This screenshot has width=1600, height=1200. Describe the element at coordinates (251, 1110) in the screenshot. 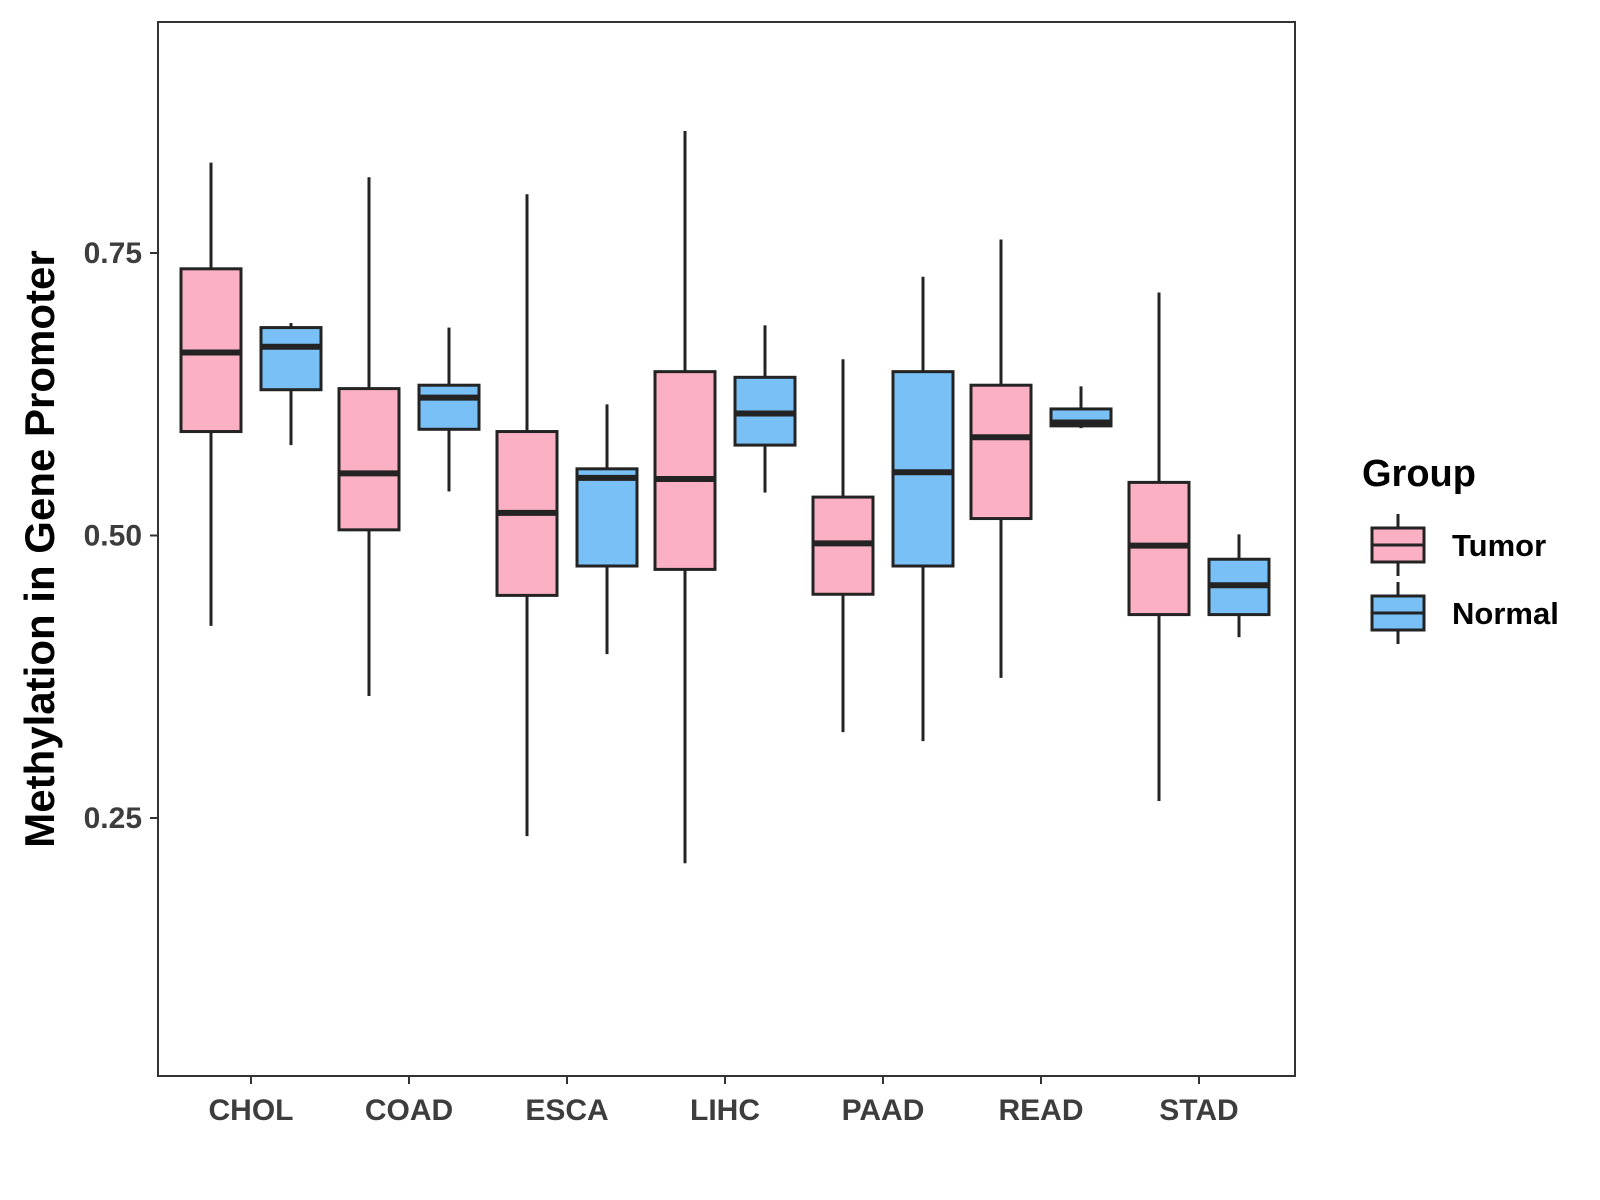

I see `x-tick-label: CHOL` at that location.